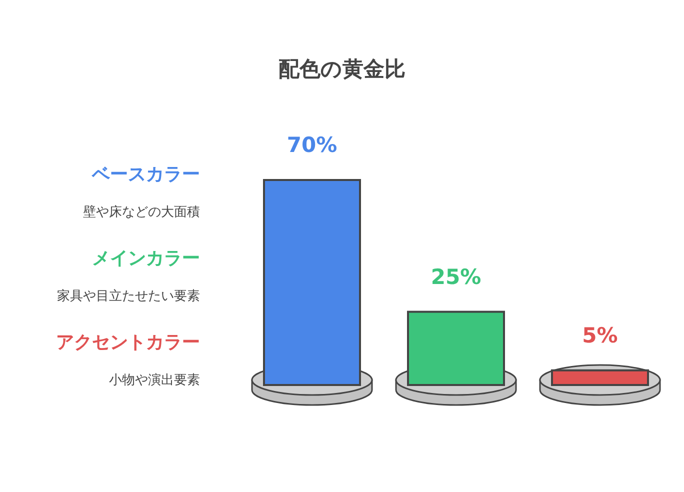 Image resolution: width=684 pixels, height=492 pixels. Describe the element at coordinates (146, 258) in the screenshot. I see `text: メインカラー` at that location.